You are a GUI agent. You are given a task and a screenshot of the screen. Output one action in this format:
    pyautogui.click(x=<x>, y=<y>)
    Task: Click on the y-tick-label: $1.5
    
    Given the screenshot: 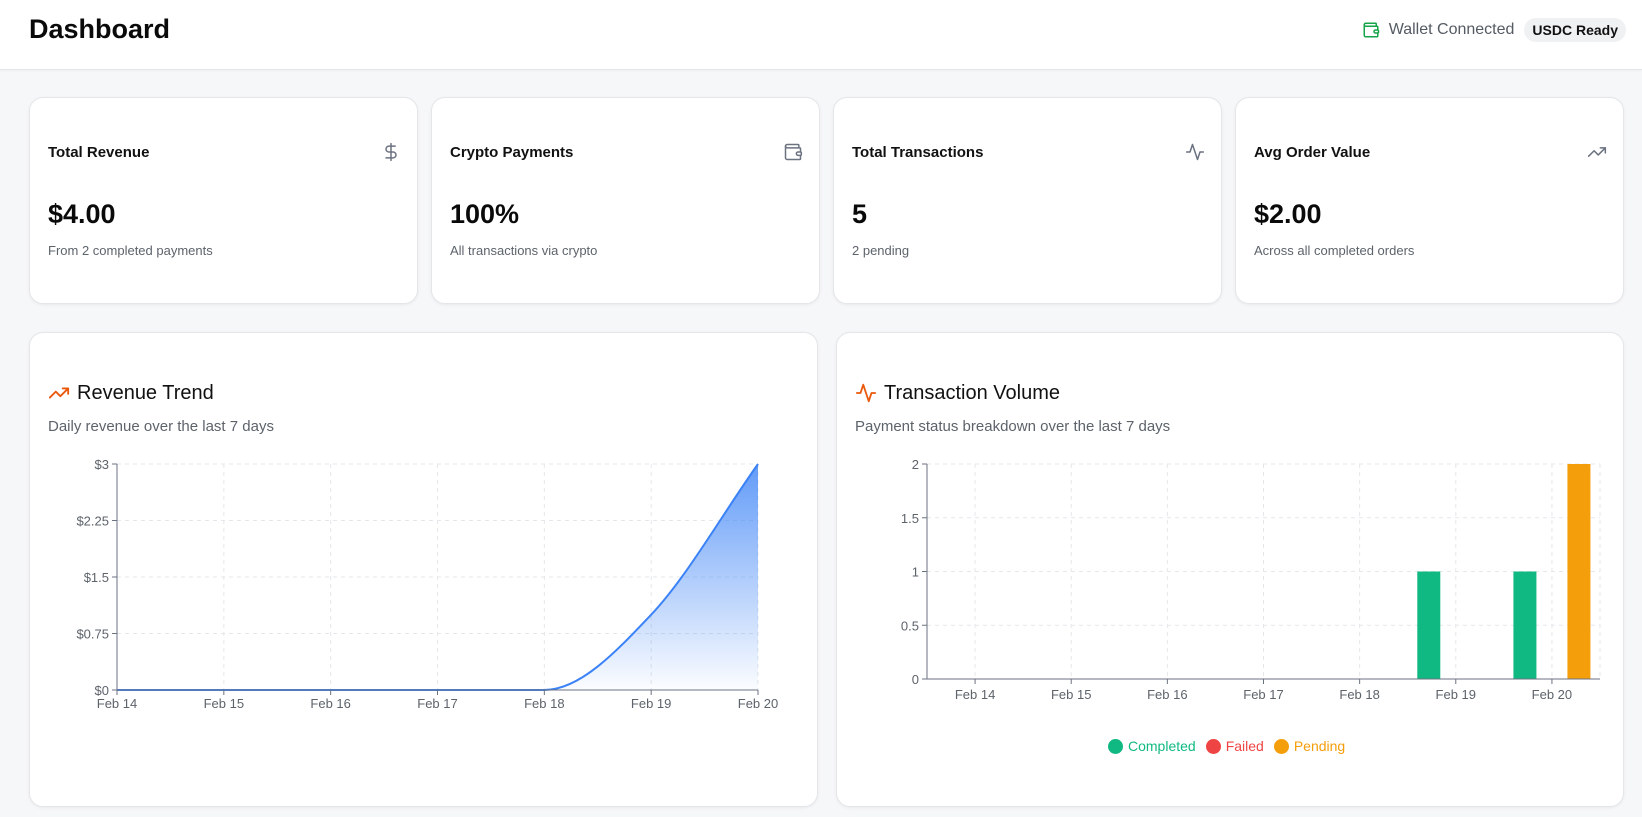 What is the action you would take?
    pyautogui.click(x=96, y=577)
    